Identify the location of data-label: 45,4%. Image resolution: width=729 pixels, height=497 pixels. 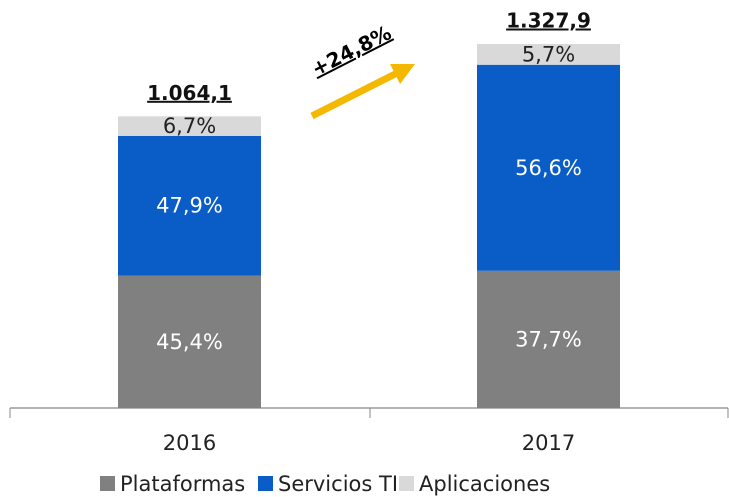
(189, 342).